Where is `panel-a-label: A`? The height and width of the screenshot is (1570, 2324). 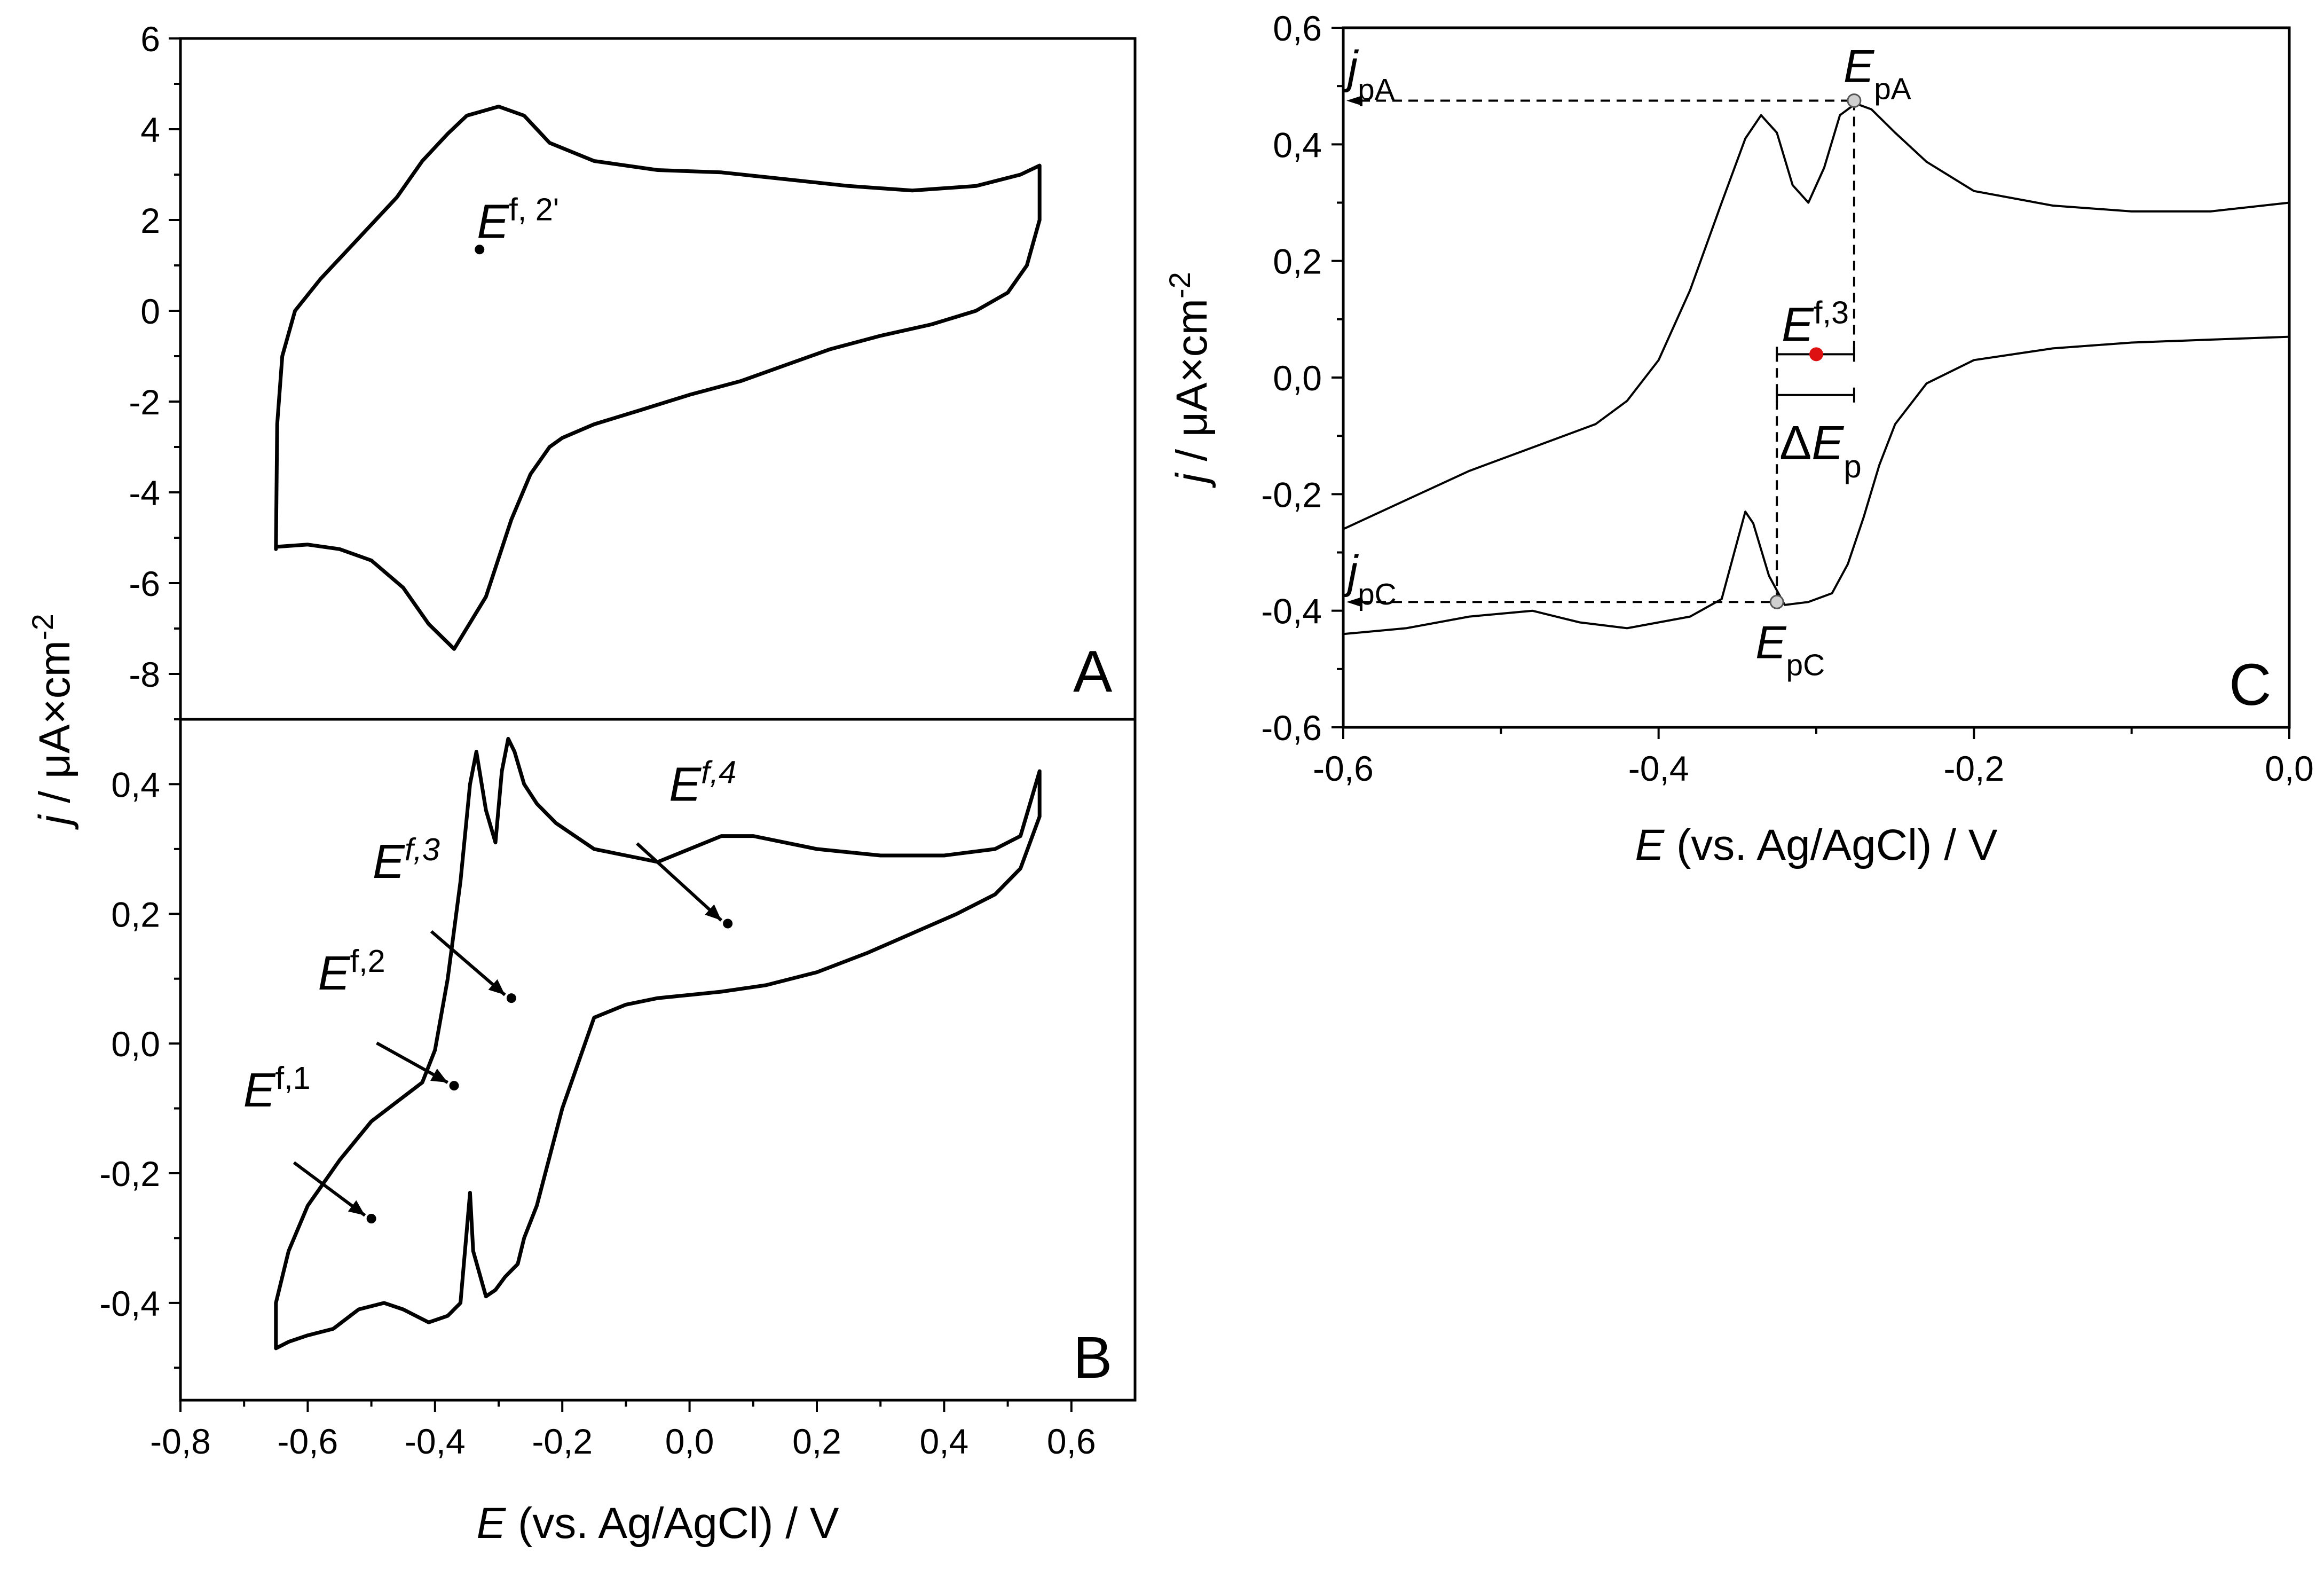
panel-a-label: A is located at coordinates (1093, 671).